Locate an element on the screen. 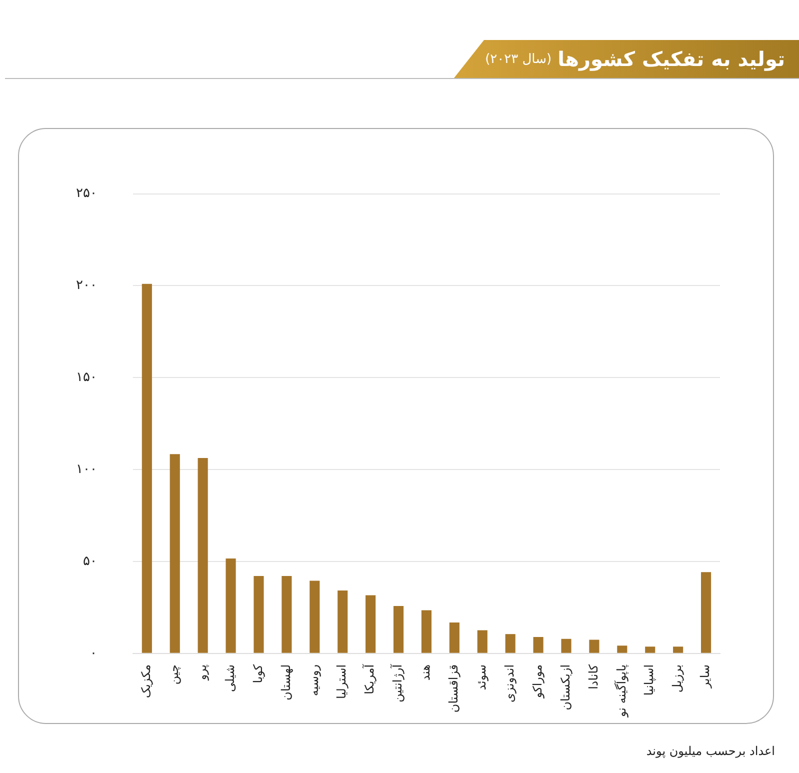 The height and width of the screenshot is (773, 799). text: اعداد برحسب میلیون پوند is located at coordinates (710, 751).